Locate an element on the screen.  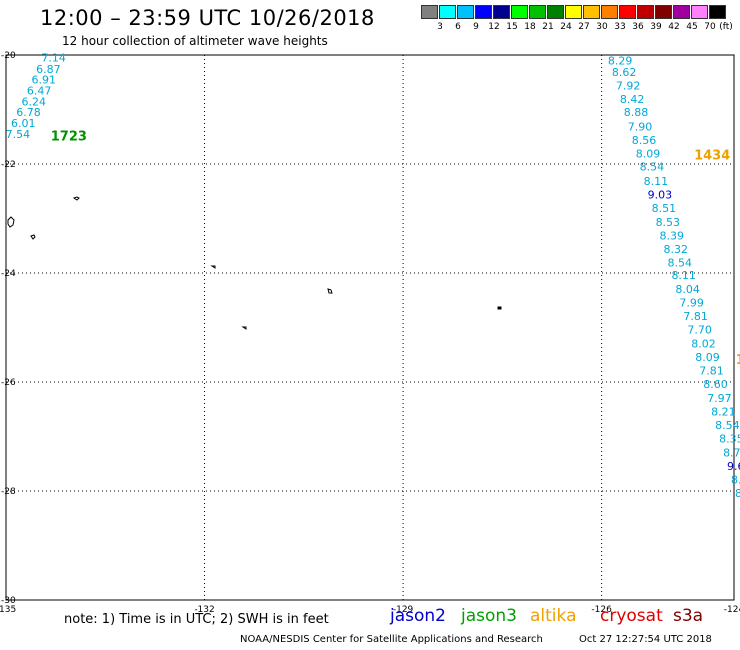
wave-height-label: 7.70 is located at coordinates (699, 330).